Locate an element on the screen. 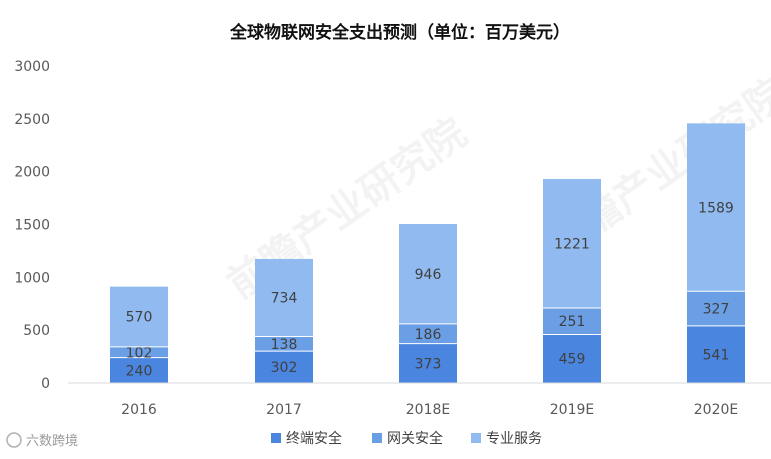 The image size is (771, 459). data-label: 1221 is located at coordinates (572, 244).